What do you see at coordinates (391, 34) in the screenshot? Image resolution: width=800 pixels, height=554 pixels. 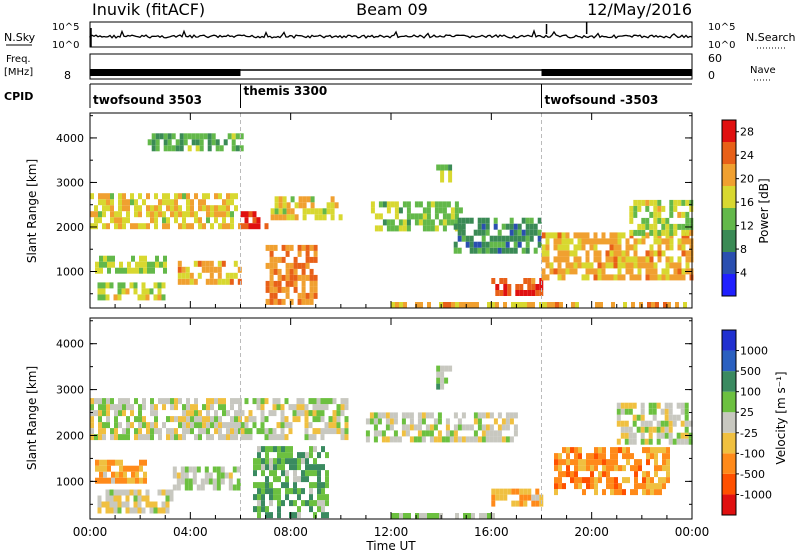 I see `noise-trace` at bounding box center [391, 34].